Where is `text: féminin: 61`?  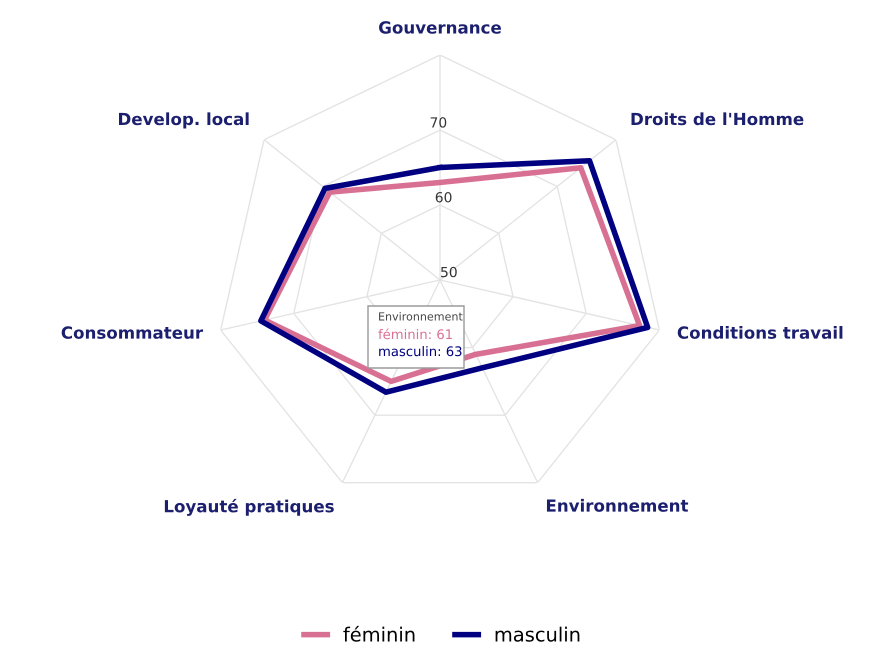
text: féminin: 61 is located at coordinates (415, 334).